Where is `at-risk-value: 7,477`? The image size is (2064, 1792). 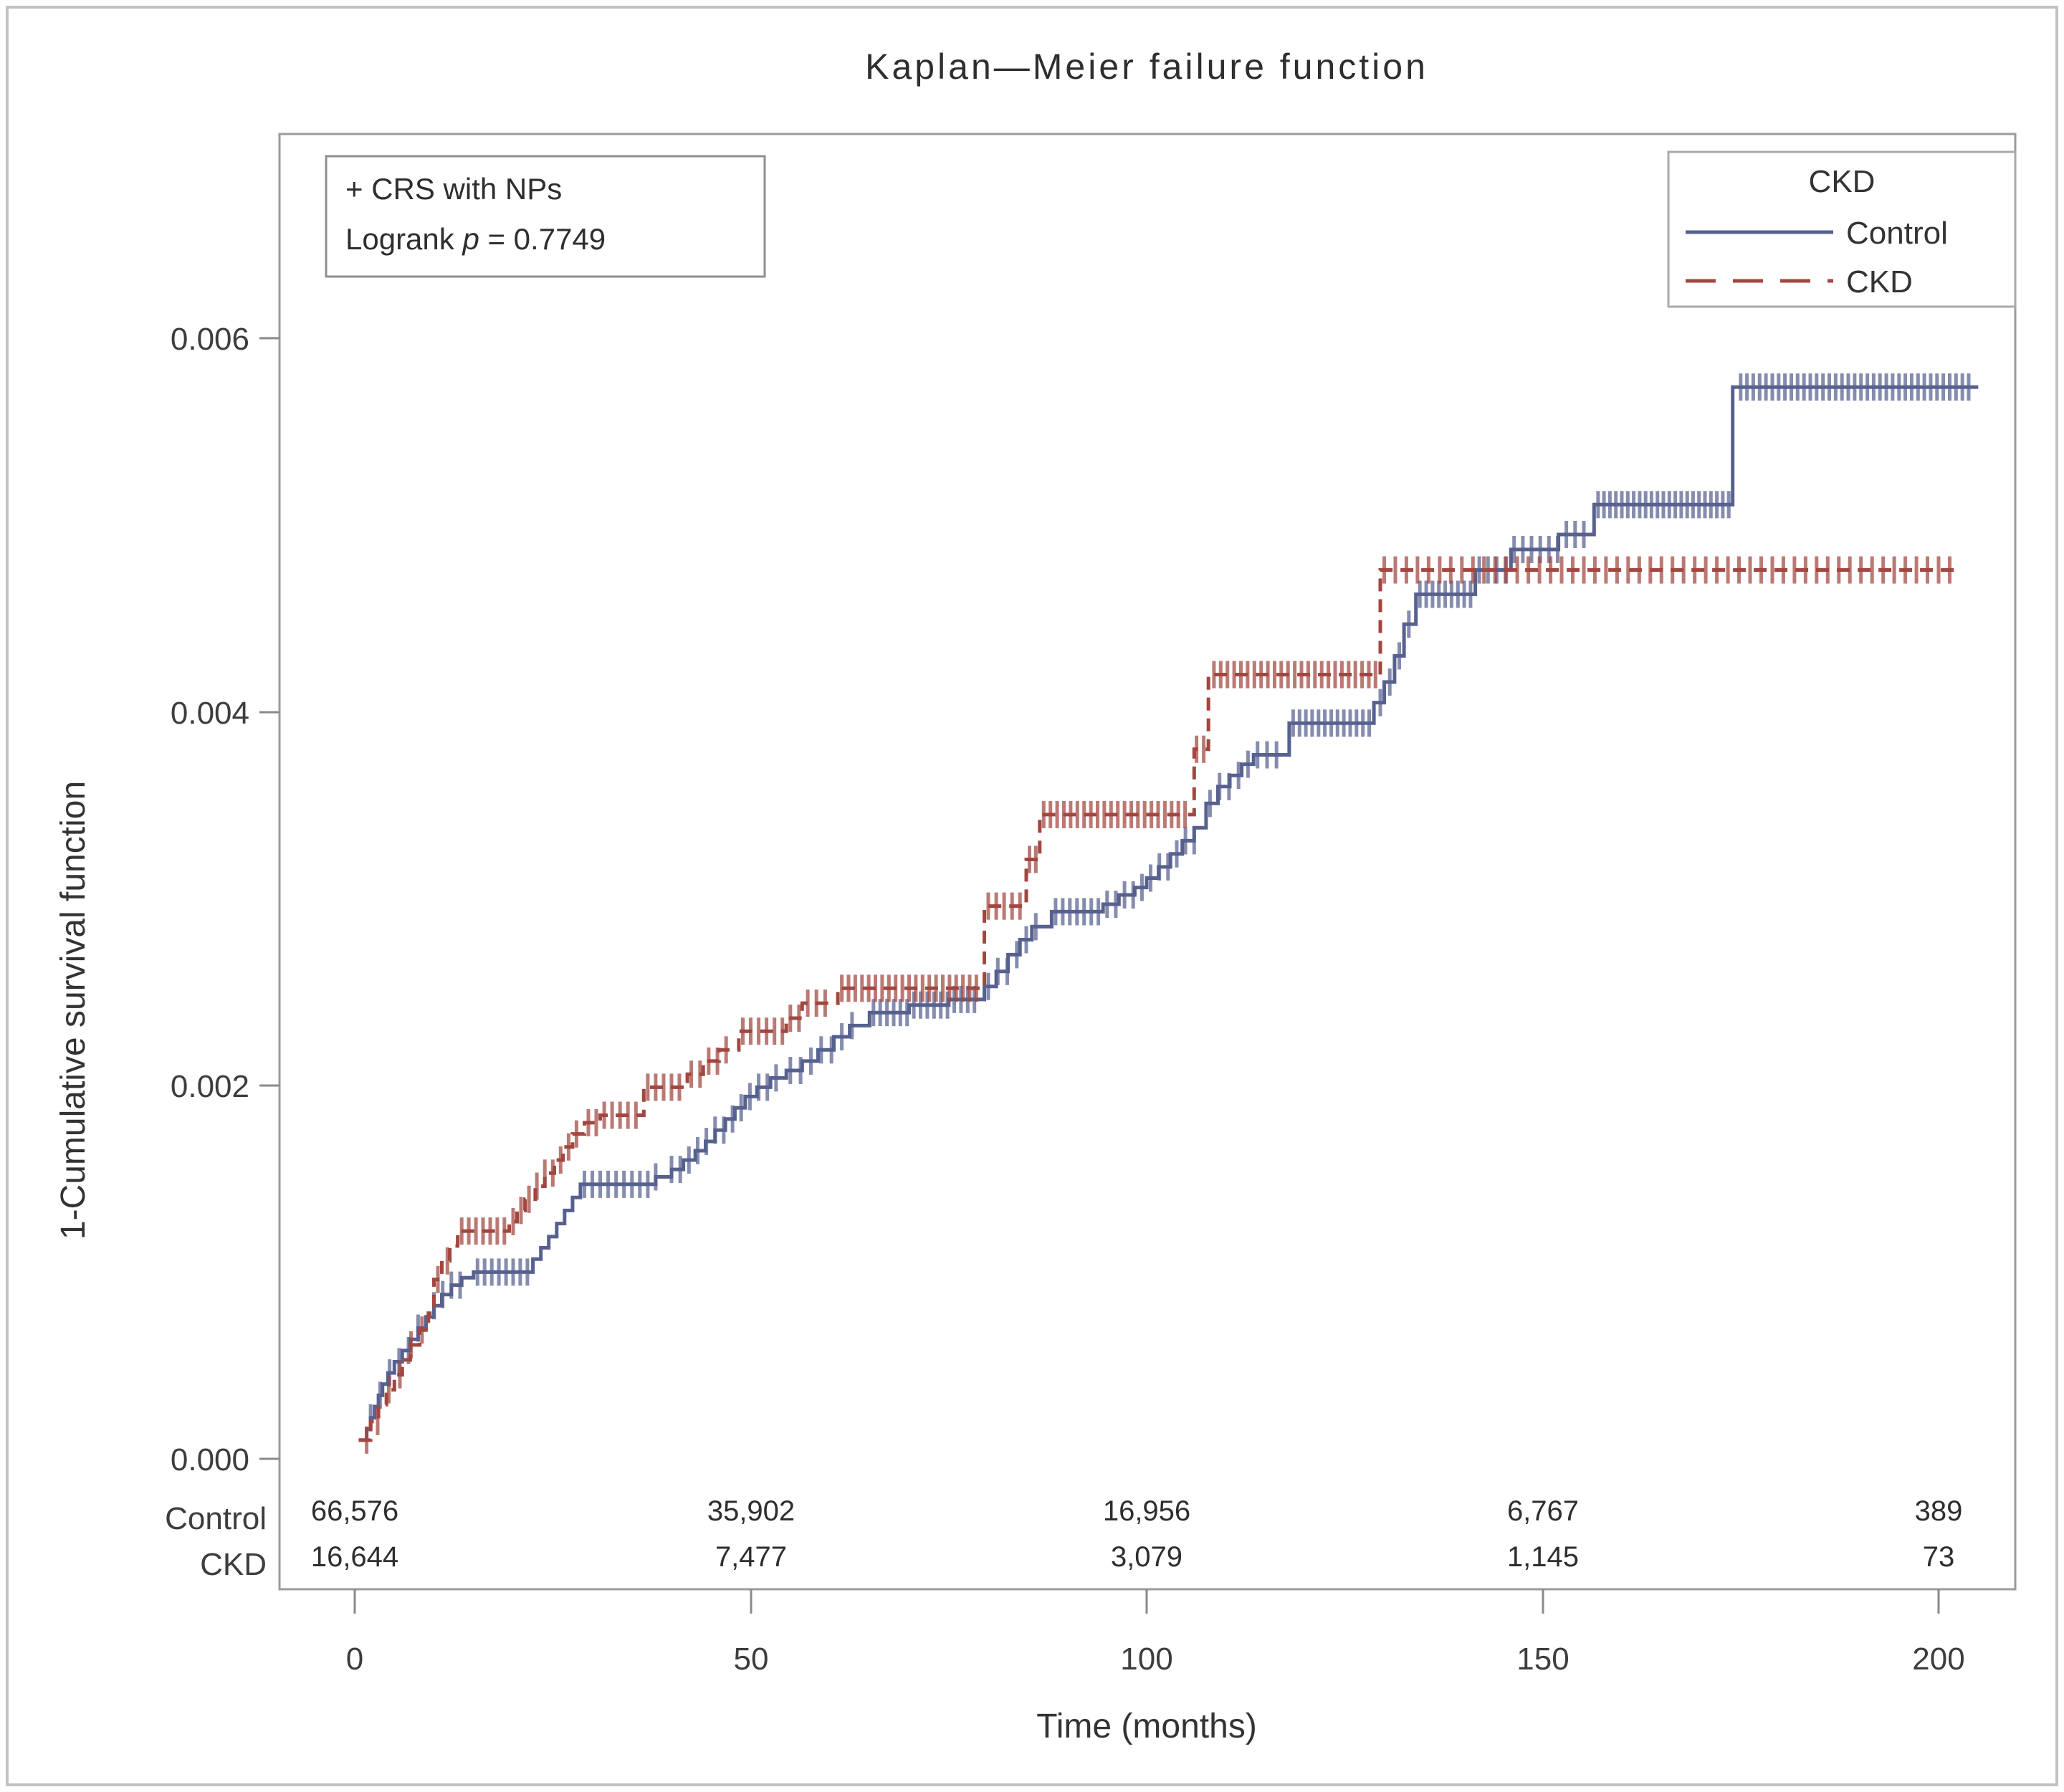
at-risk-value: 7,477 is located at coordinates (751, 1557).